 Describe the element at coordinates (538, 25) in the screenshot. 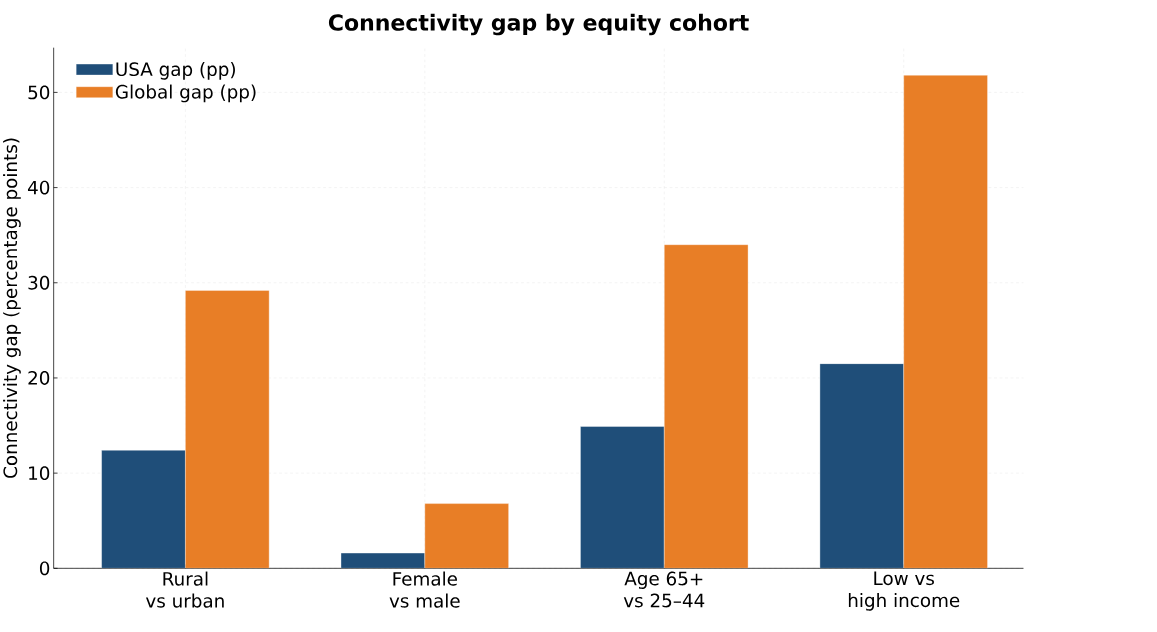

I see `chart-title: Connectivity gap by equity cohort` at that location.